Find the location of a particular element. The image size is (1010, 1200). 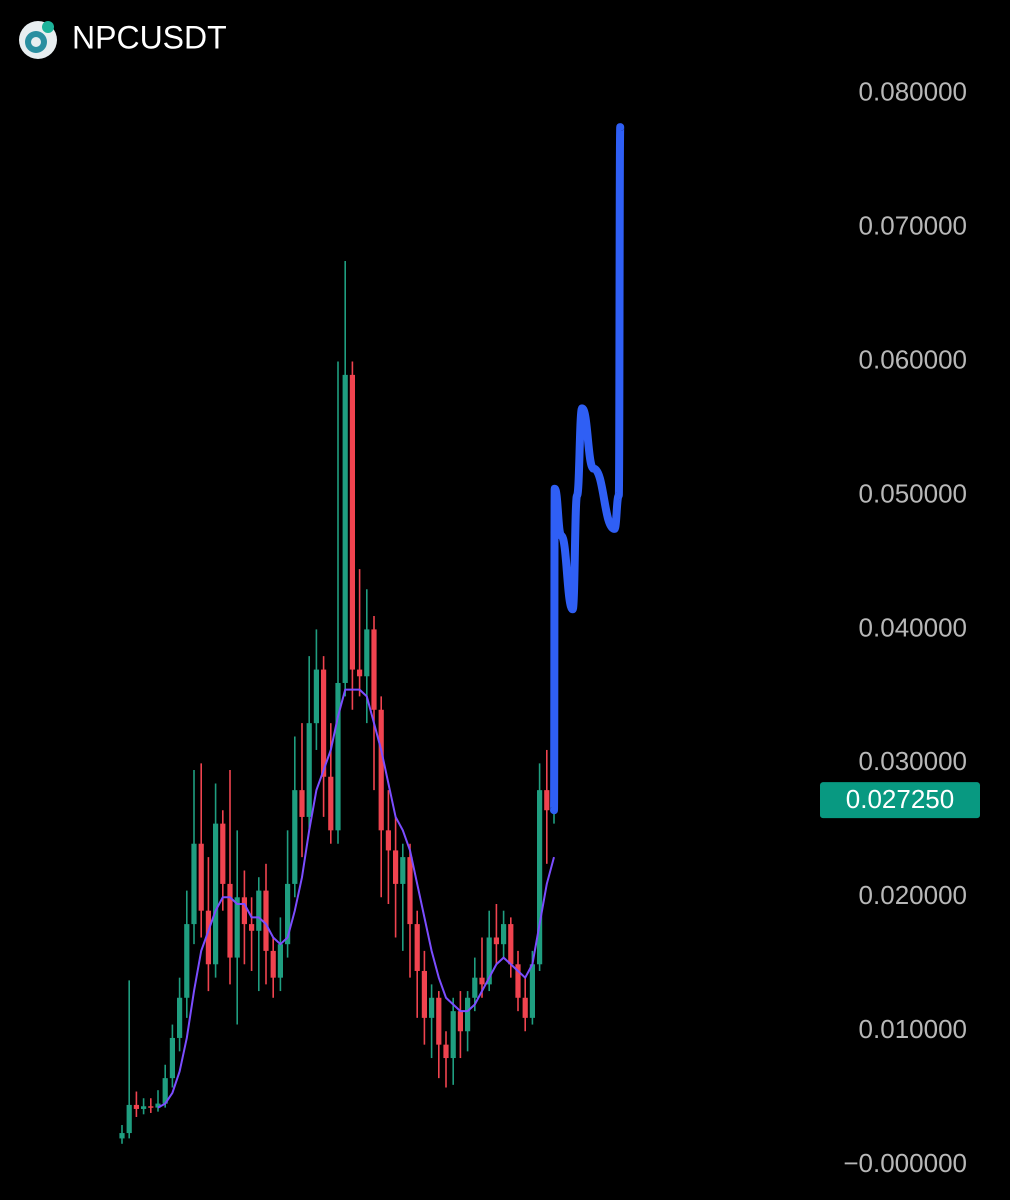

last-price-label: 0.027250 is located at coordinates (900, 799).